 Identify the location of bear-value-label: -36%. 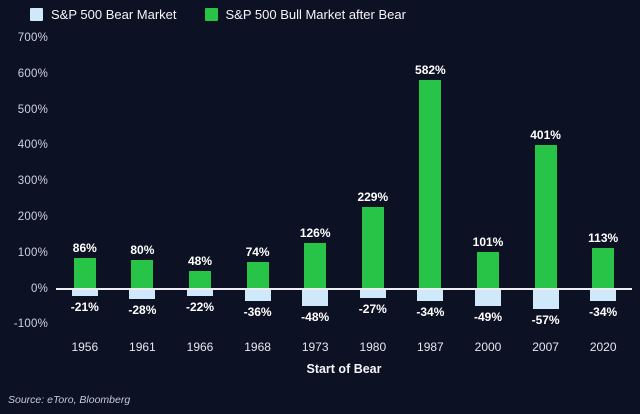
(257, 312).